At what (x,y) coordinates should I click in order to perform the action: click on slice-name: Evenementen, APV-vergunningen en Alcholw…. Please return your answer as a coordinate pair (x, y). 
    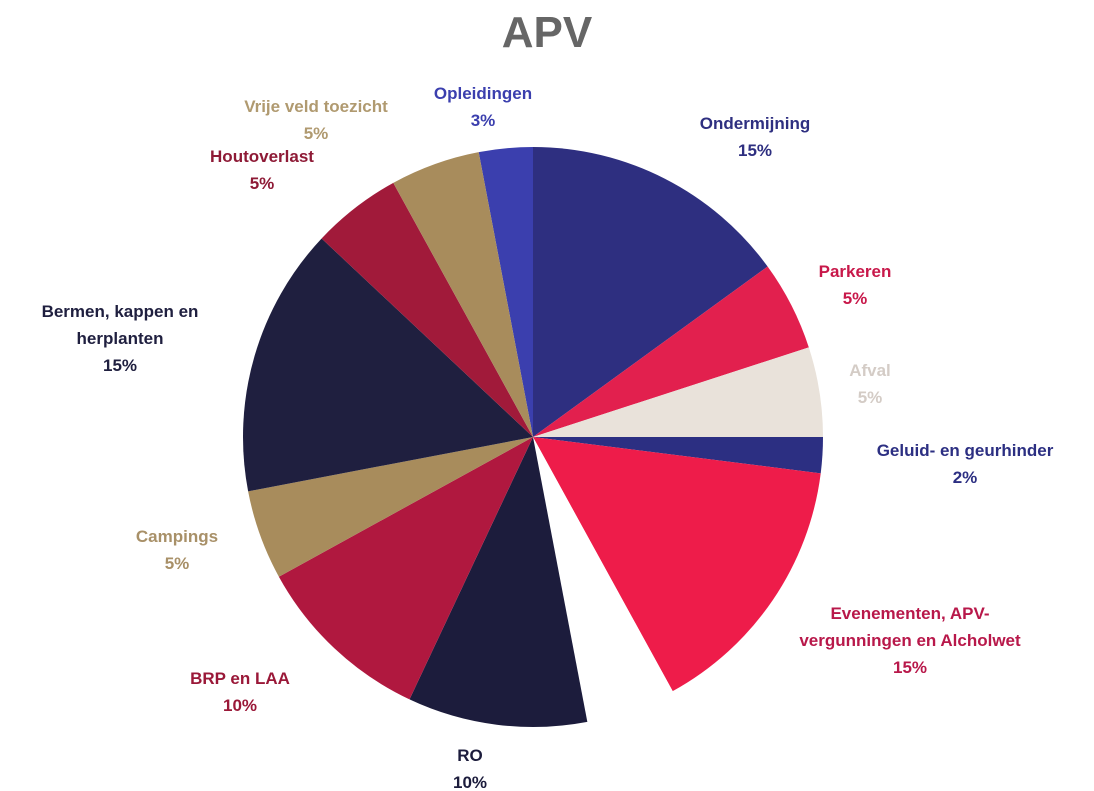
    Looking at the image, I should click on (910, 627).